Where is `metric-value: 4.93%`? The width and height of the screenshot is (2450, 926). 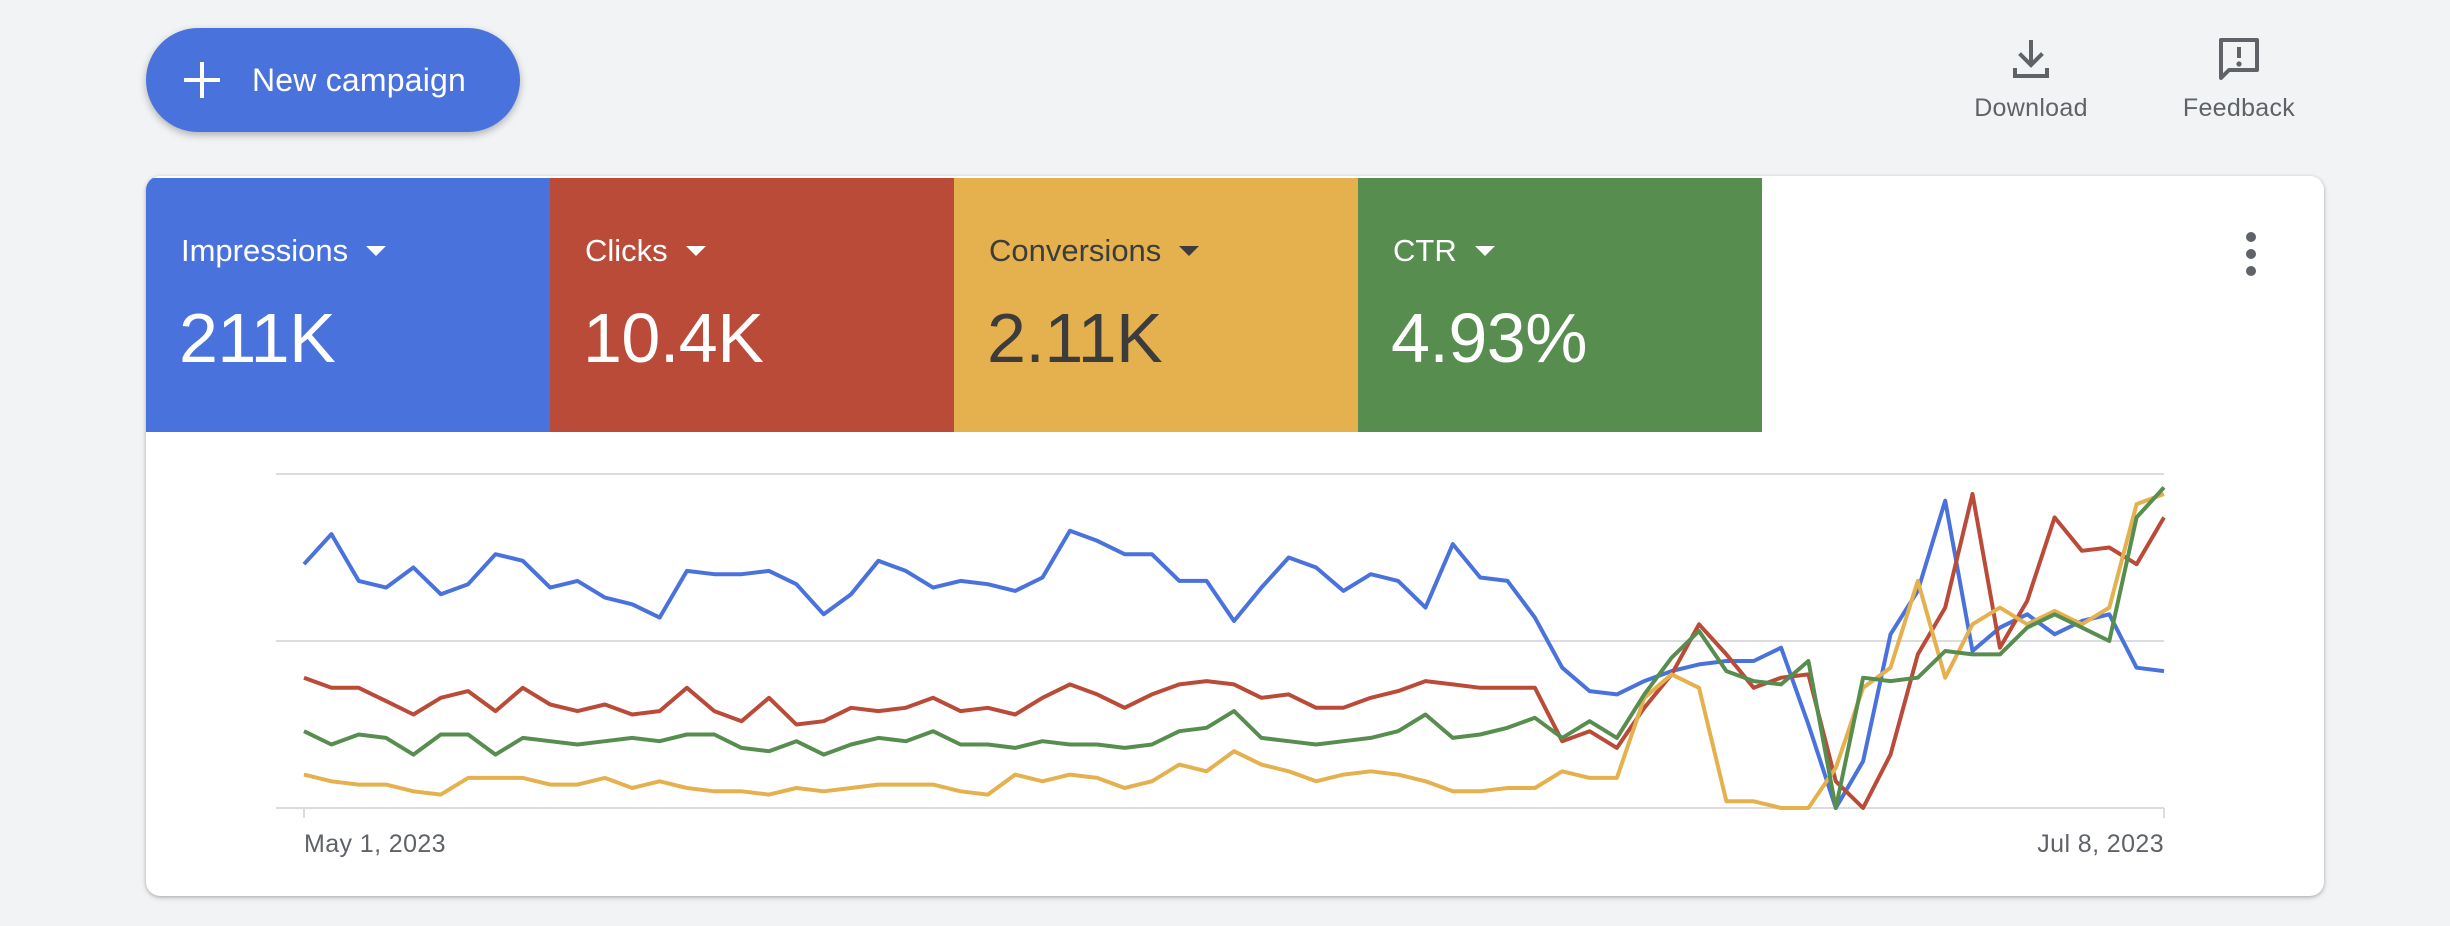
metric-value: 4.93% is located at coordinates (1489, 338).